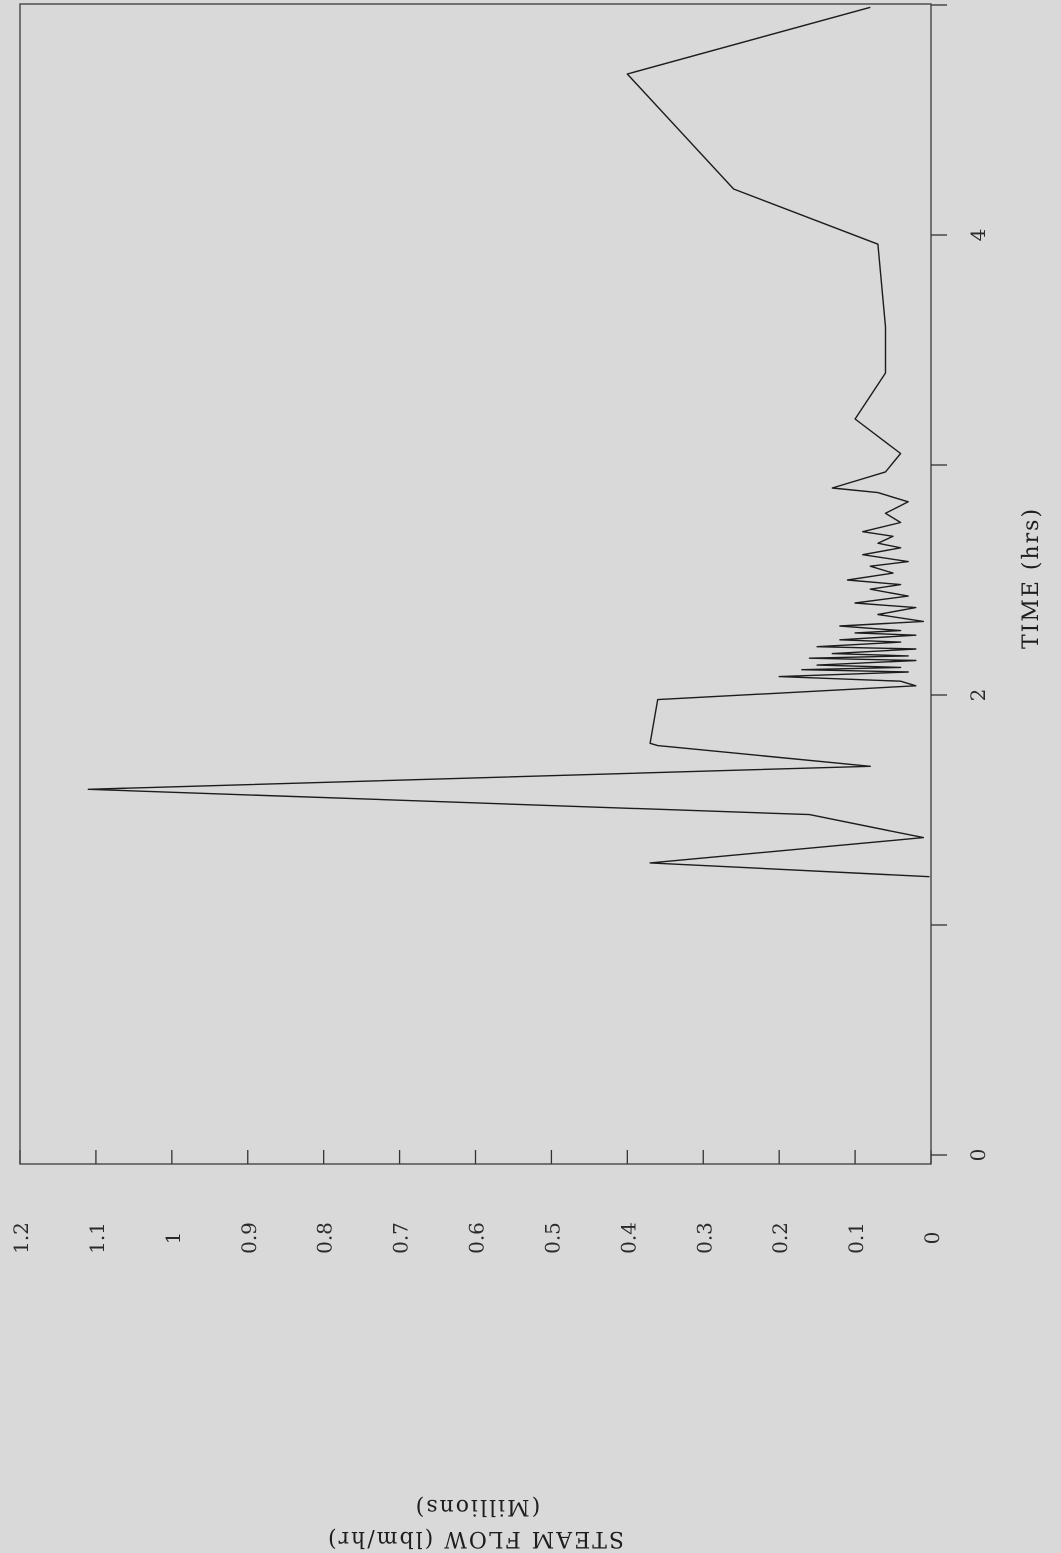  Describe the element at coordinates (978, 235) in the screenshot. I see `time-tick-label: 4` at that location.